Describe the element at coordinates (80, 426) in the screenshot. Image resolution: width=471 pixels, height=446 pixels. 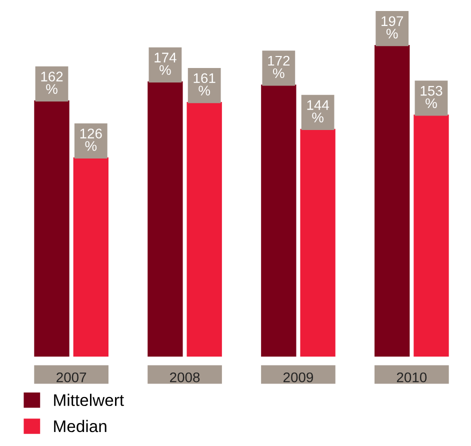
I see `legend-label: Median` at that location.